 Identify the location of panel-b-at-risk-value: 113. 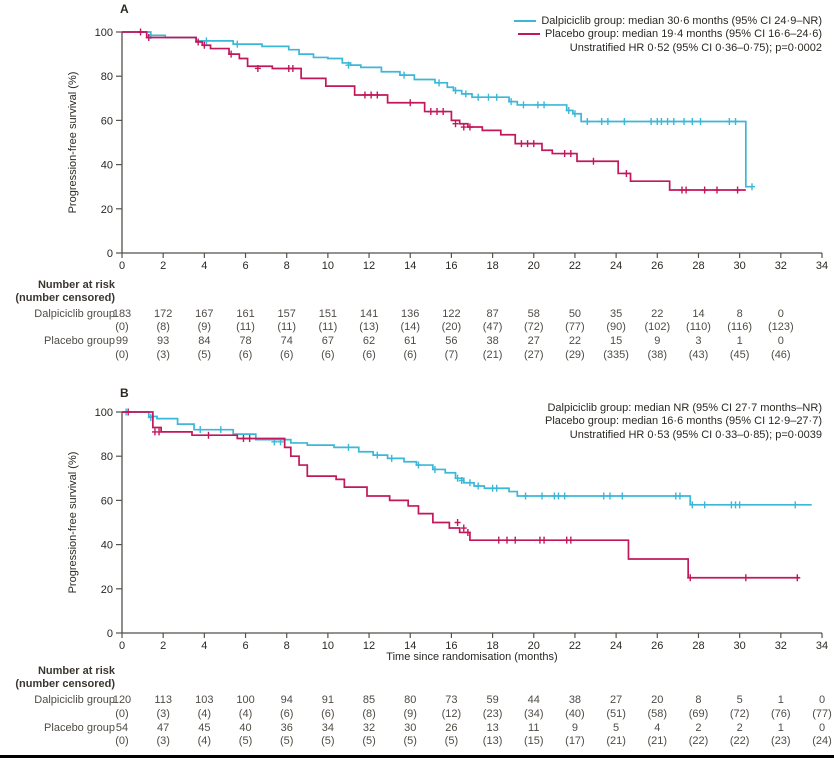
(163, 700).